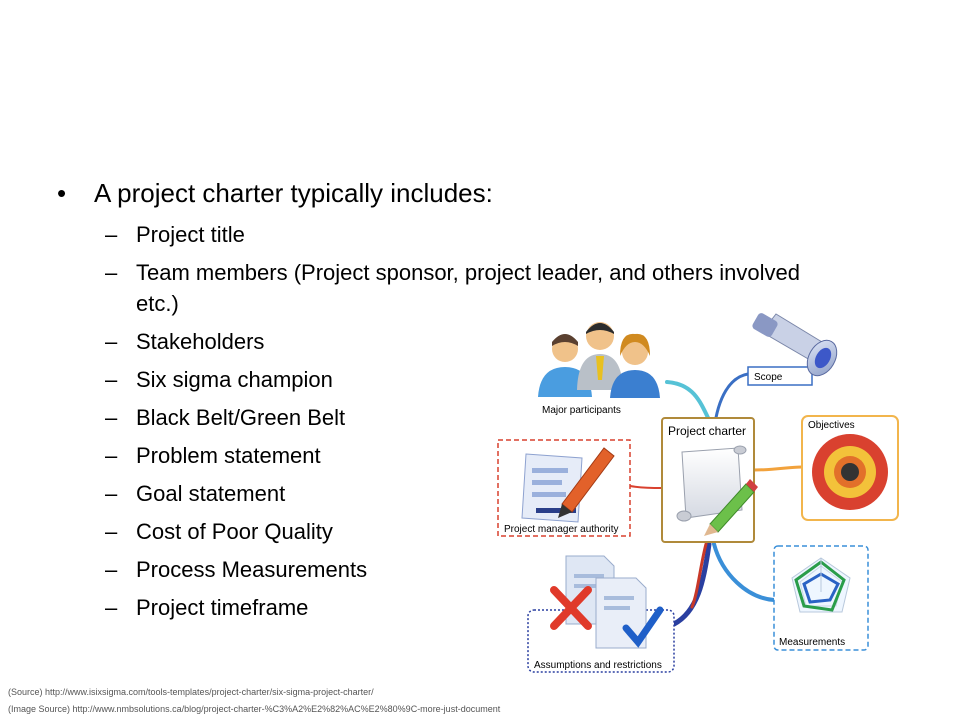 The image size is (960, 720). I want to click on list-item-text-continuation: etc.), so click(157, 303).